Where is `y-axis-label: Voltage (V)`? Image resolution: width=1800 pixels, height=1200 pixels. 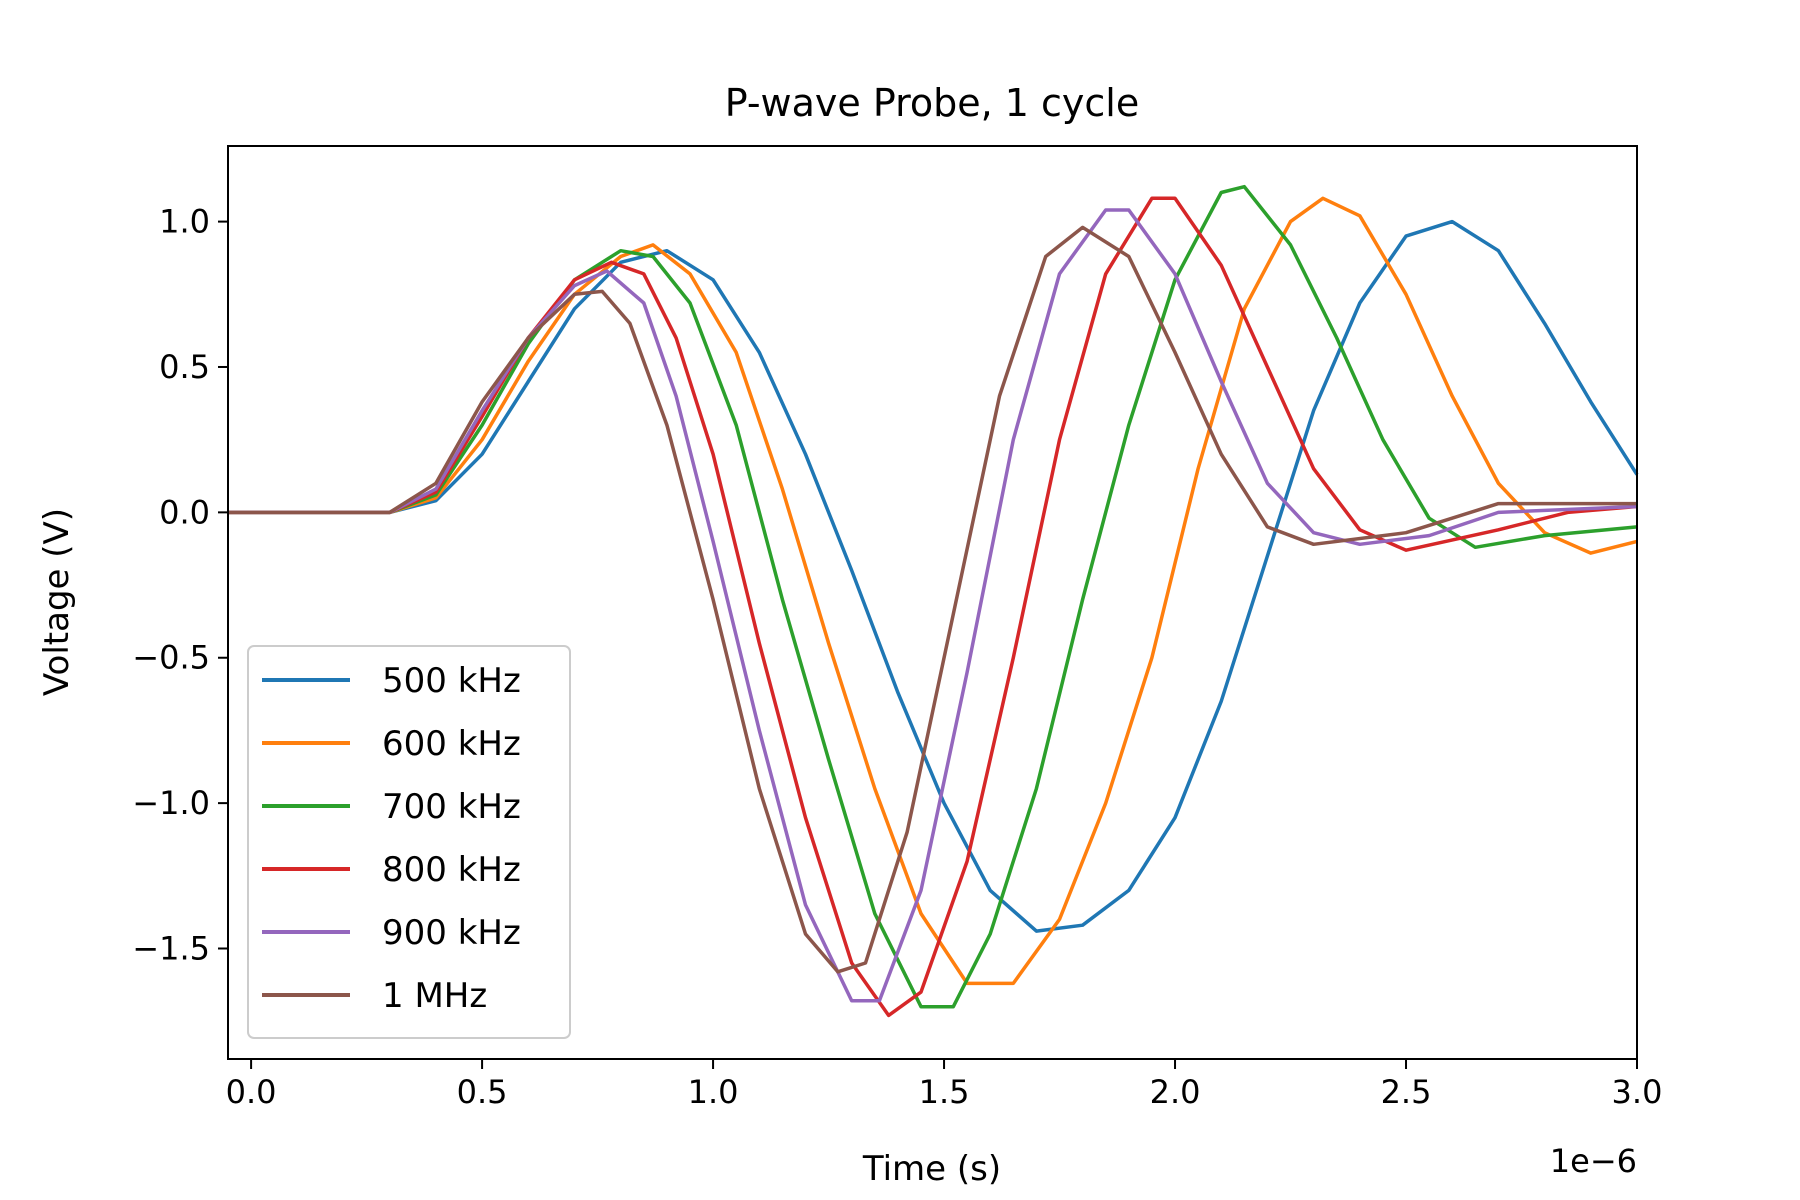
y-axis-label: Voltage (V) is located at coordinates (57, 602).